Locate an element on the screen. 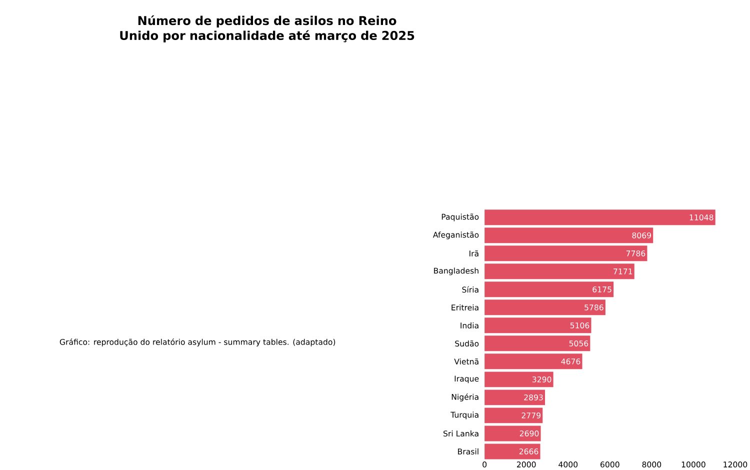  text: Número de pedidos de asilos no Reino Unido por nacionalidade até março de 2025 is located at coordinates (267, 28).